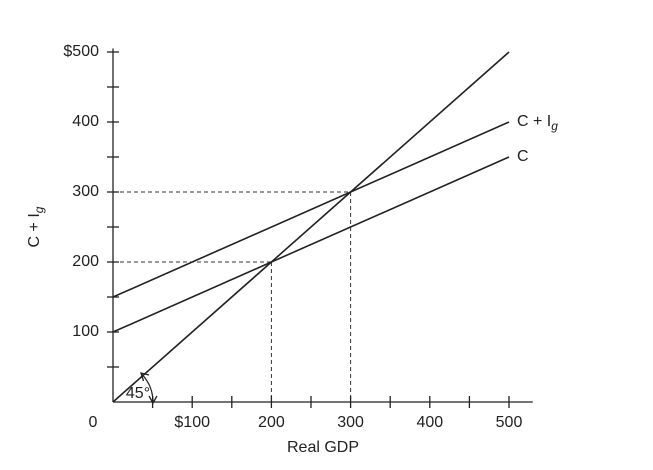 This screenshot has height=470, width=653. What do you see at coordinates (138, 393) in the screenshot?
I see `angle-label: 45°` at bounding box center [138, 393].